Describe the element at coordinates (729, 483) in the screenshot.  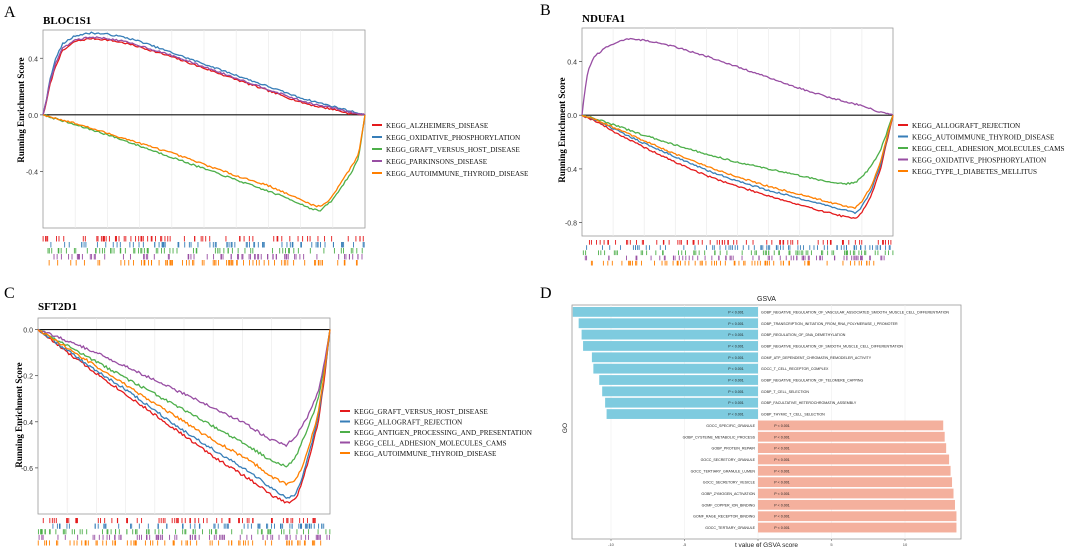
I see `gsva-category-label: GOCC_SECRETORY_VESICLE` at that location.